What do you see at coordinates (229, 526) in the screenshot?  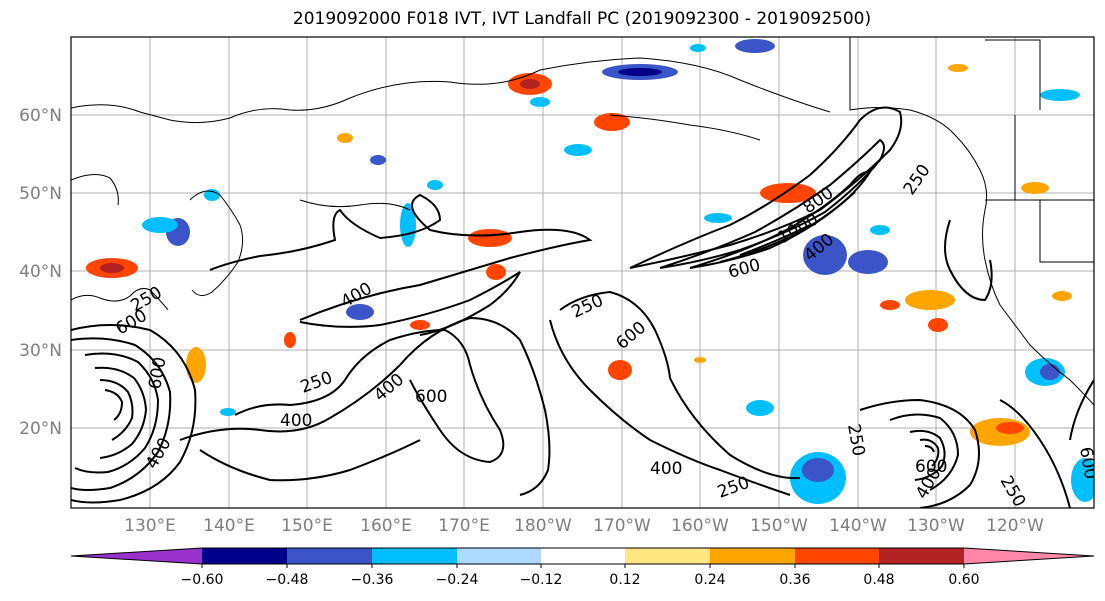 I see `lon-label: 140°E` at bounding box center [229, 526].